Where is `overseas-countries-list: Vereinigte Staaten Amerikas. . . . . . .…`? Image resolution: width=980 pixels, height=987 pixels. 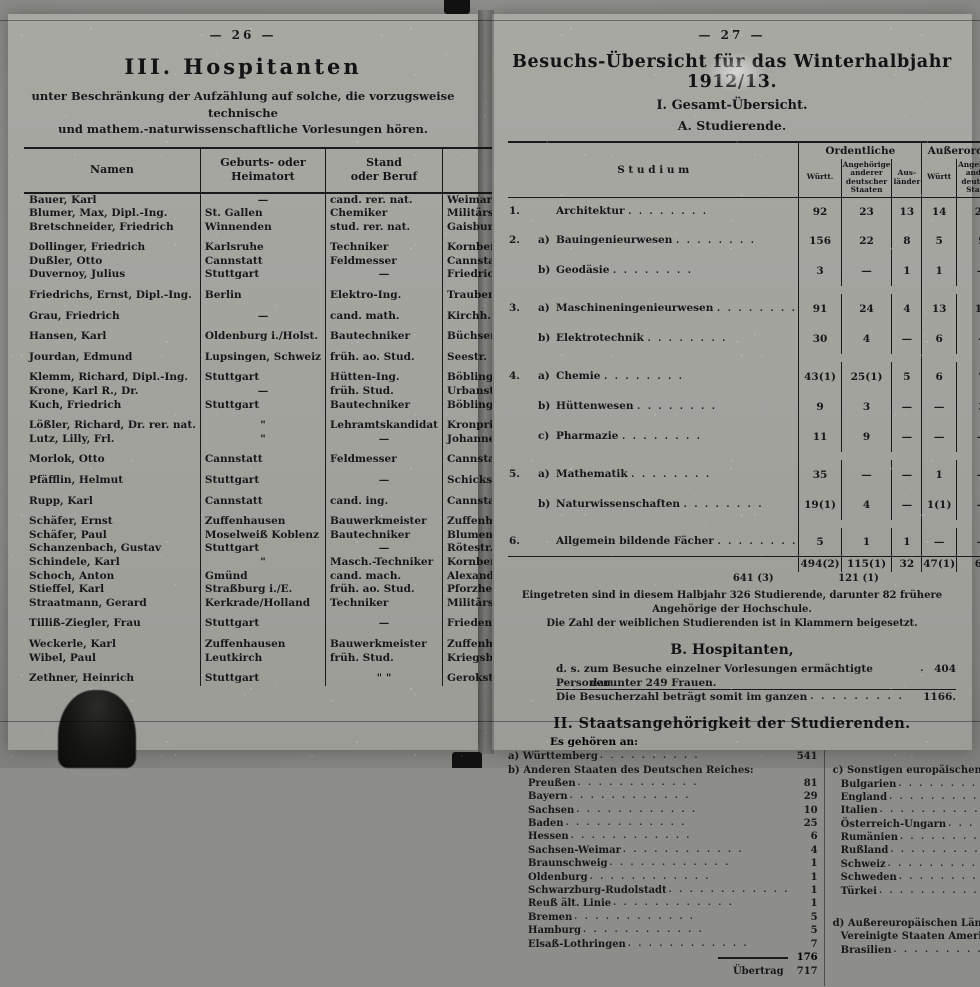
overseas-countries-list: Vereinigte Staaten Amerikas. . . . . . .… is located at coordinates (906, 943).